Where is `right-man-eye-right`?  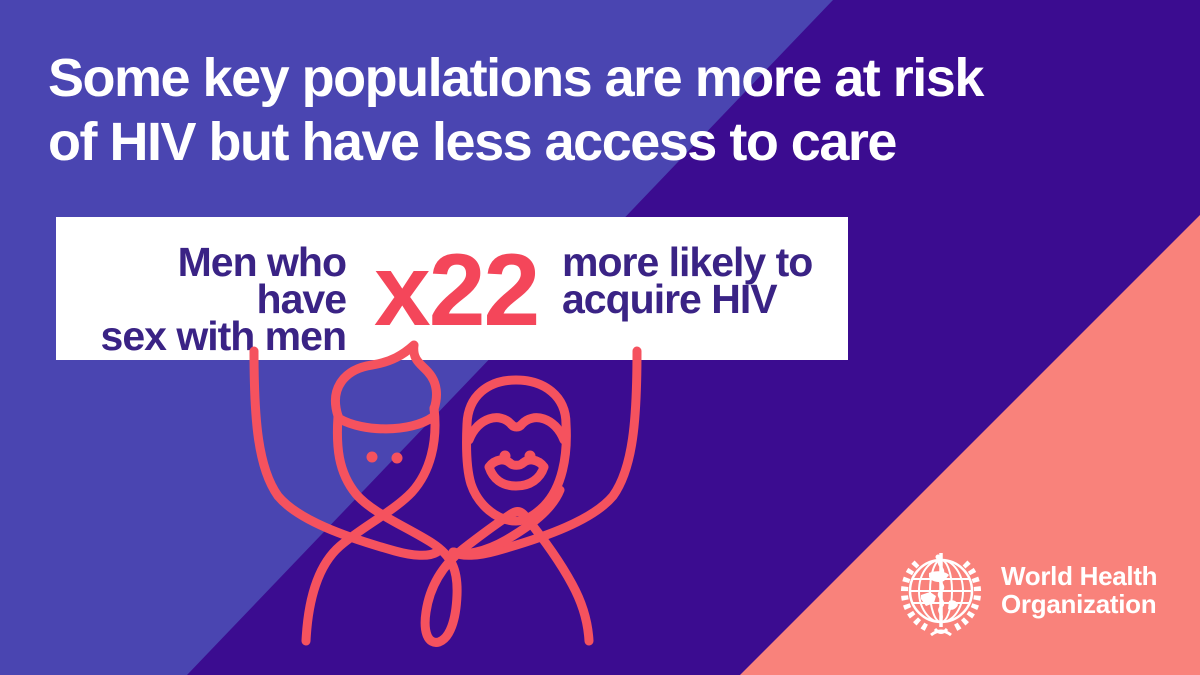
right-man-eye-right is located at coordinates (530, 456).